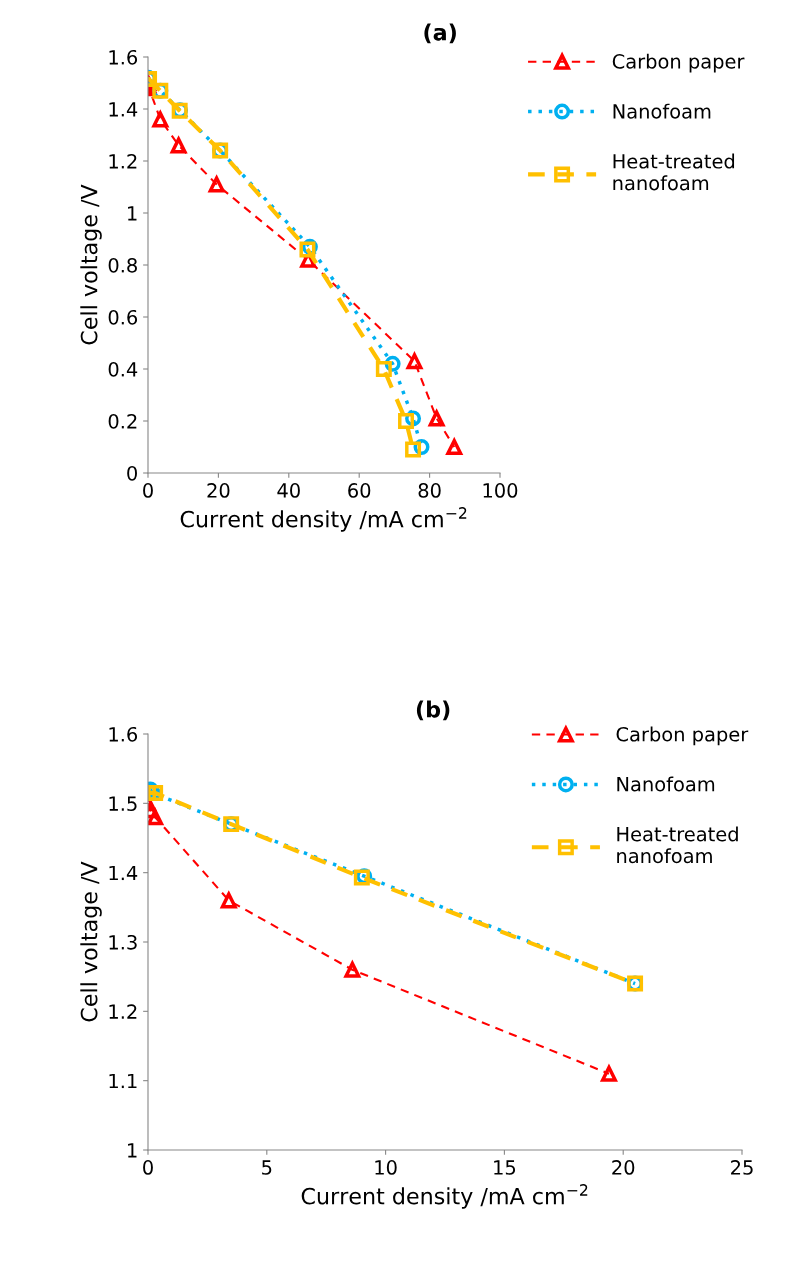 This screenshot has width=786, height=1277. Describe the element at coordinates (359, 490) in the screenshot. I see `x-tick-label: 60` at that location.